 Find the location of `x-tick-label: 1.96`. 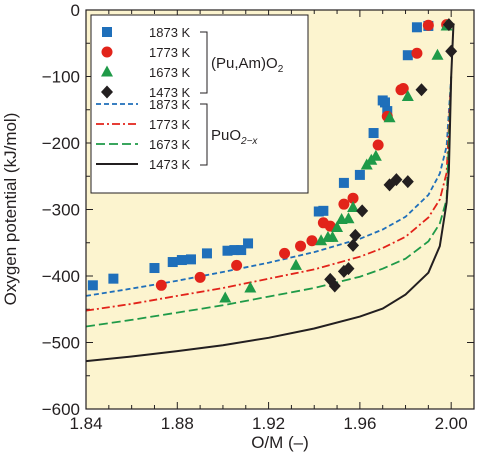

x-tick-label: 1.96 is located at coordinates (359, 423).